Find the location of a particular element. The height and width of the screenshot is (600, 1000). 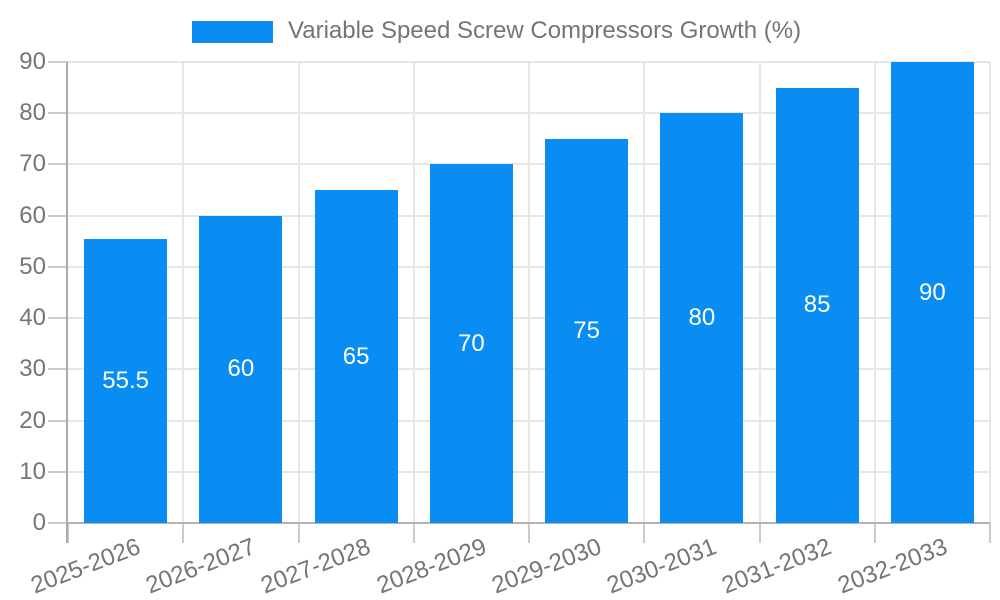

y-axis-tick-label: 60 is located at coordinates (32, 215).